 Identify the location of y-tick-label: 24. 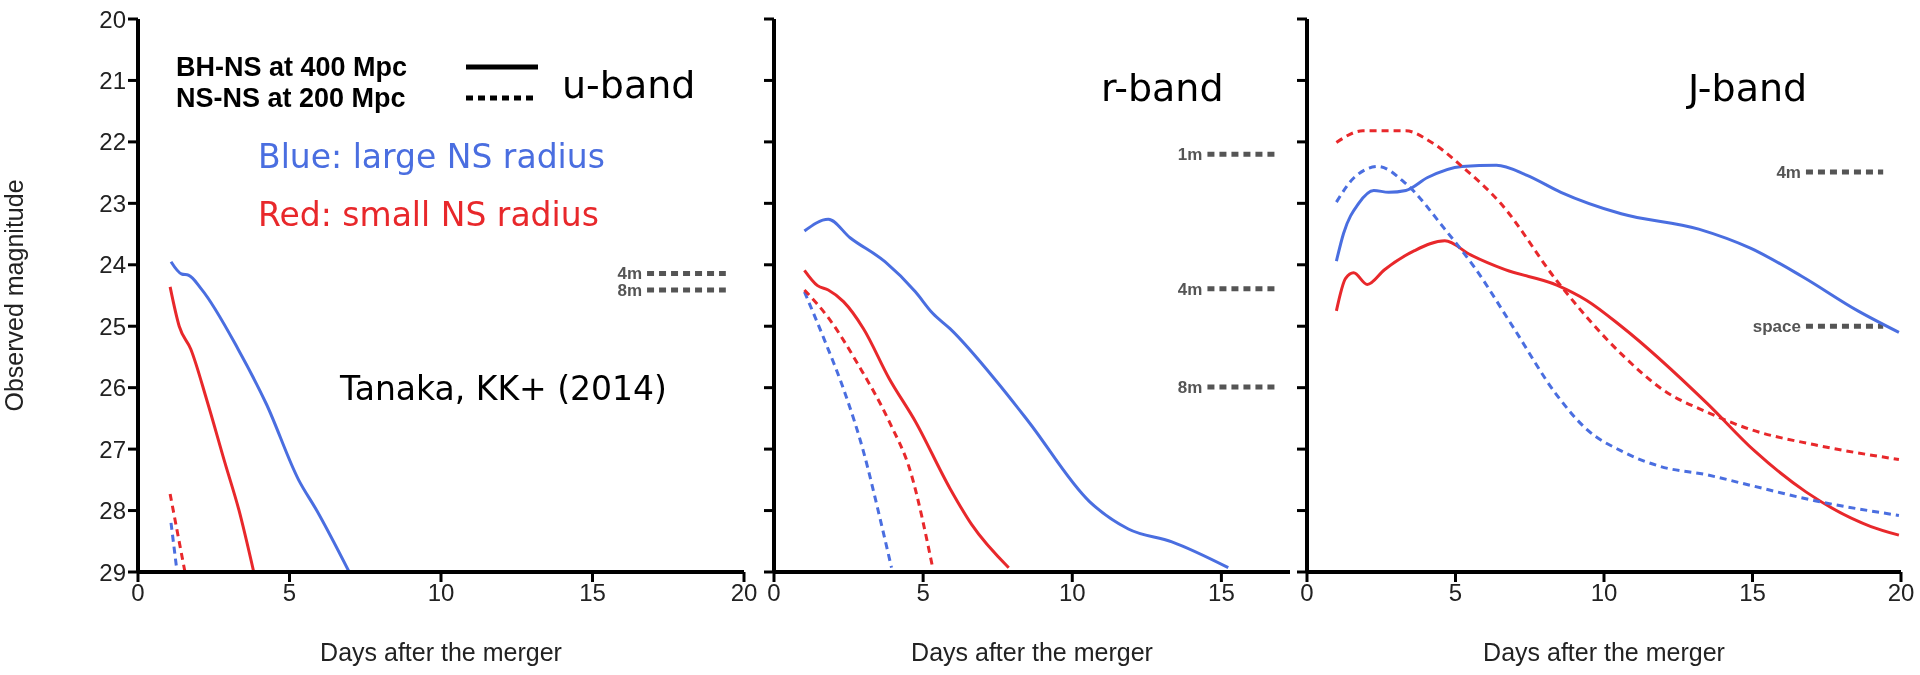
(112, 265).